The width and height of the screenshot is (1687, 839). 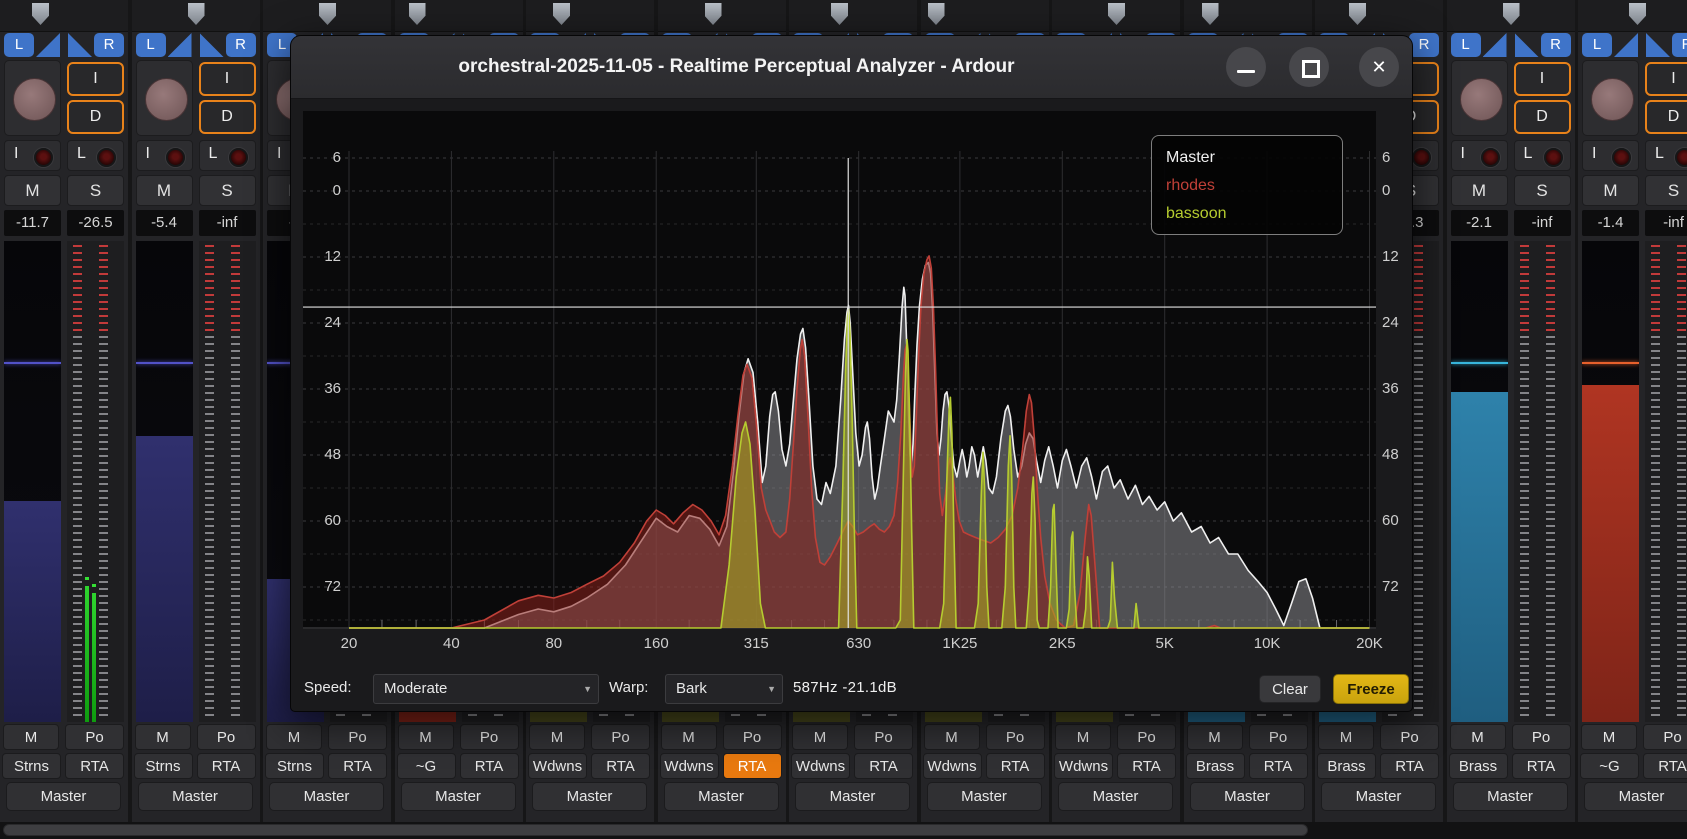 I want to click on freeze-button: Freeze, so click(x=1371, y=689).